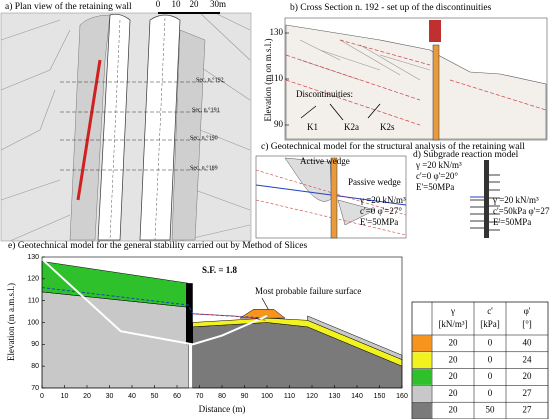 This screenshot has width=550, height=419. I want to click on table-cell: 50, so click(491, 410).